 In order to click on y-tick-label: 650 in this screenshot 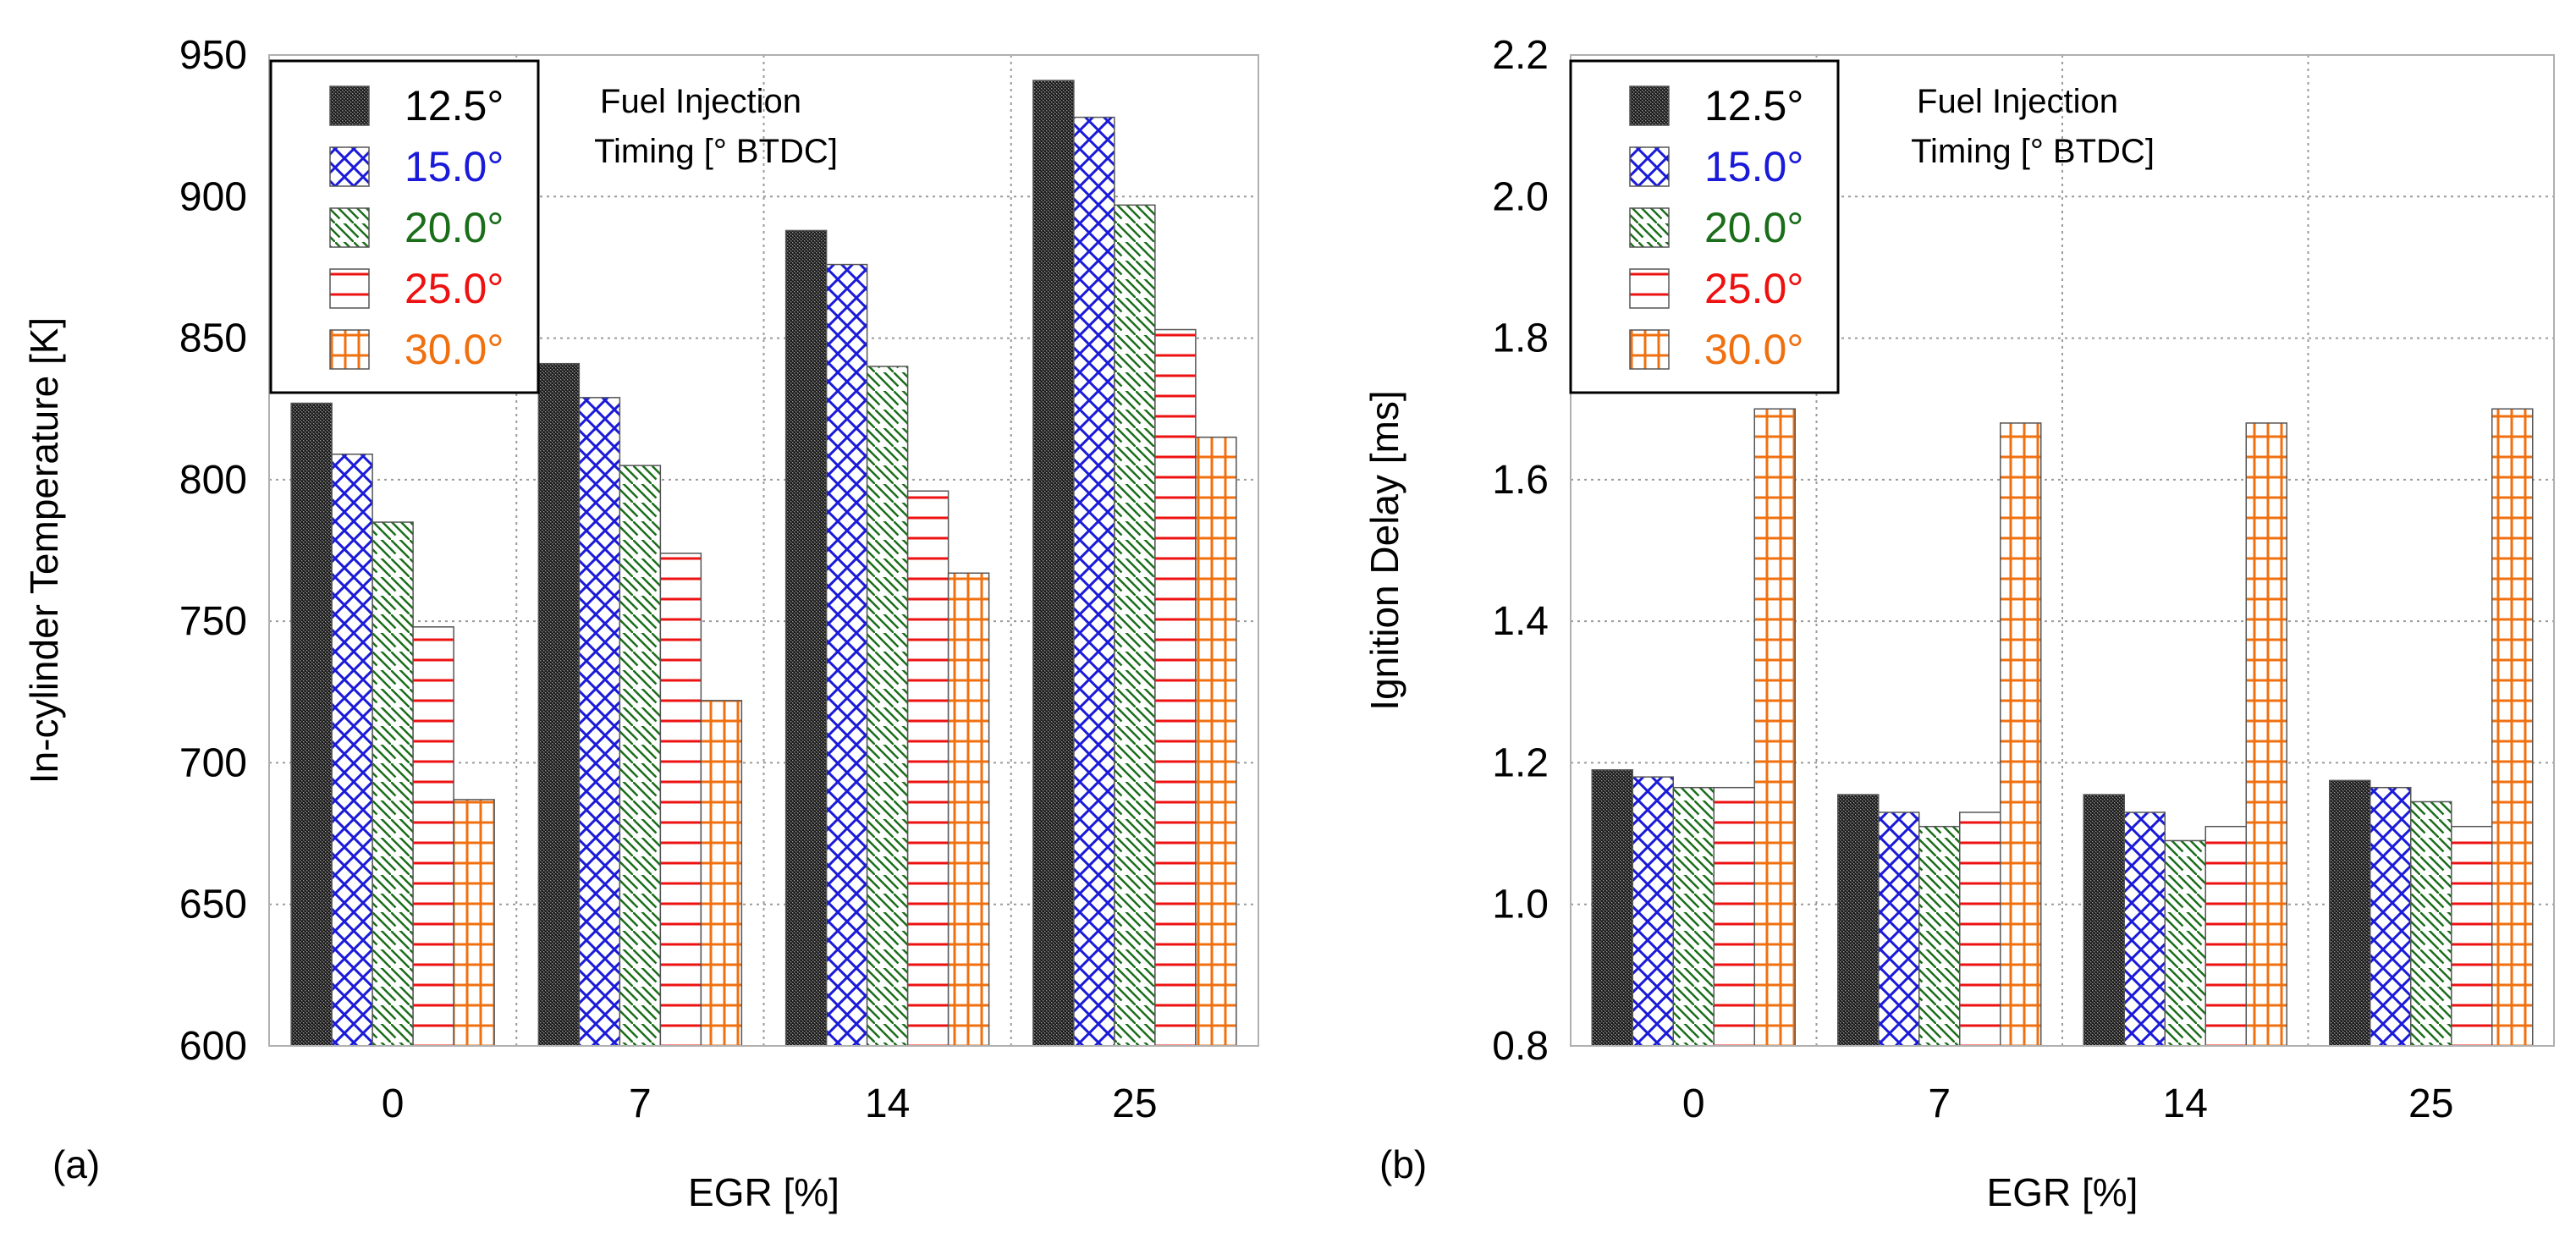, I will do `click(213, 905)`.